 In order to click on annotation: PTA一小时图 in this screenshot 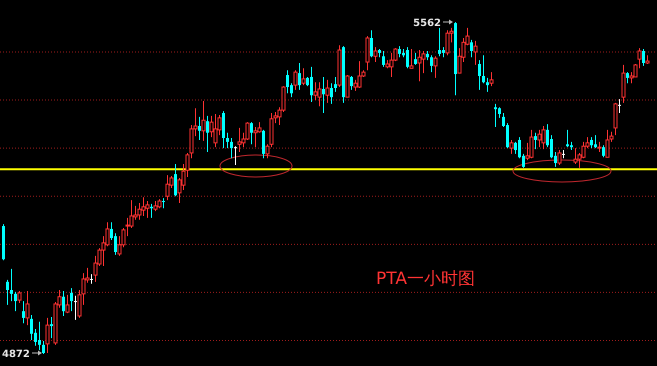, I will do `click(425, 279)`.